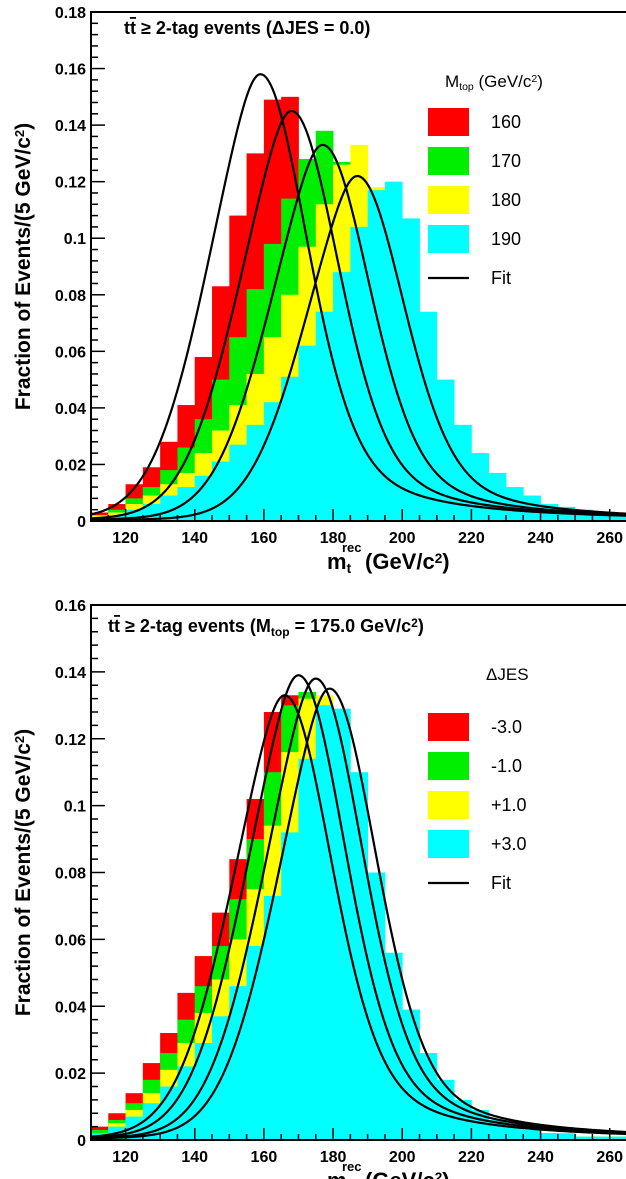  What do you see at coordinates (75, 239) in the screenshot?
I see `y-tick-label: 0.1` at bounding box center [75, 239].